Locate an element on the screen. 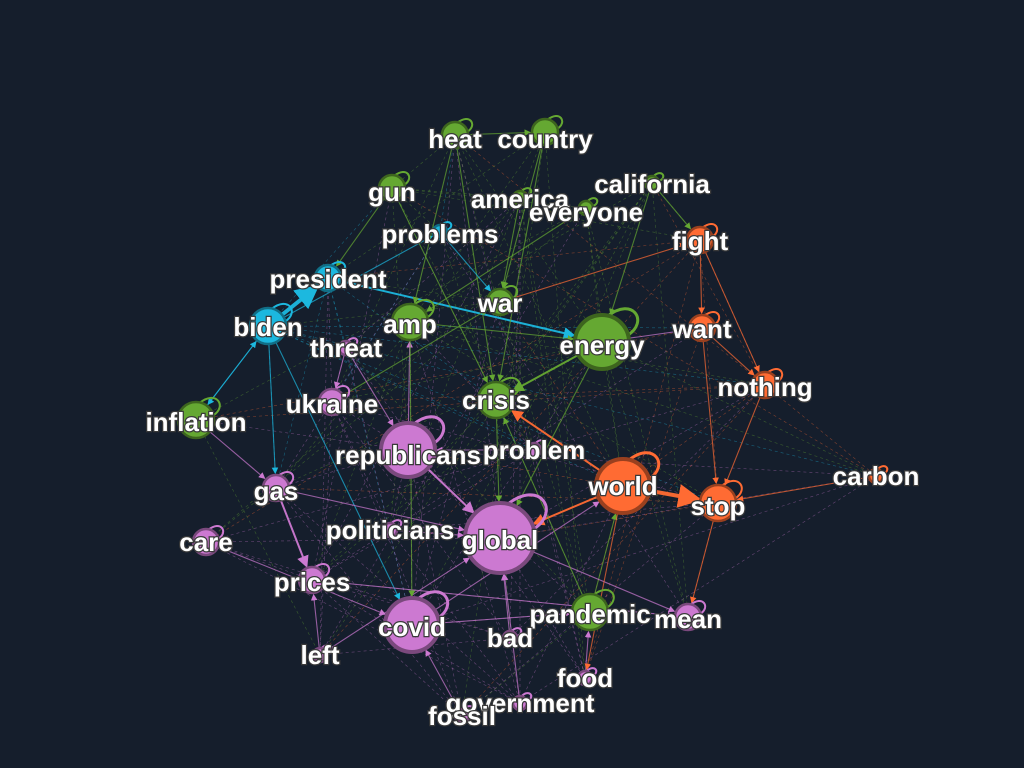 The width and height of the screenshot is (1024, 768). edge-california-mean is located at coordinates (670, 400).